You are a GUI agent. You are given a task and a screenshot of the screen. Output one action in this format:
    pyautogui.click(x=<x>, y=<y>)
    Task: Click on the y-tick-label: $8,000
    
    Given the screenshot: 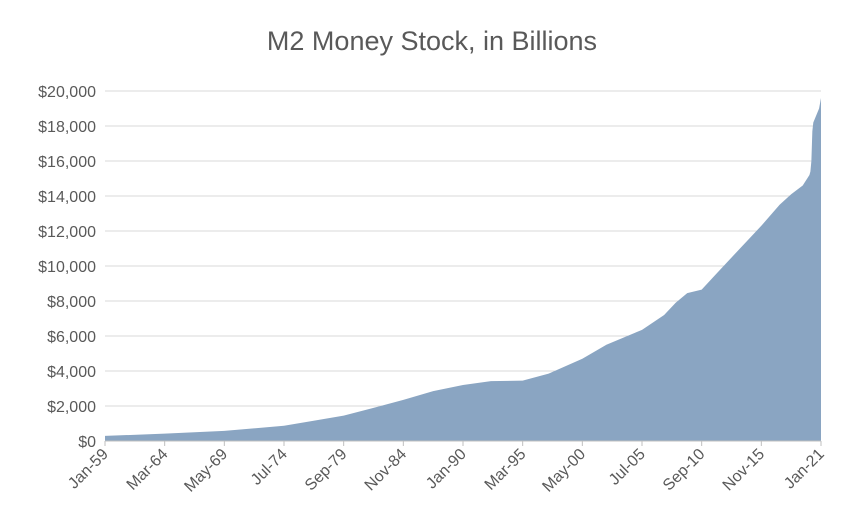 What is the action you would take?
    pyautogui.click(x=71, y=302)
    